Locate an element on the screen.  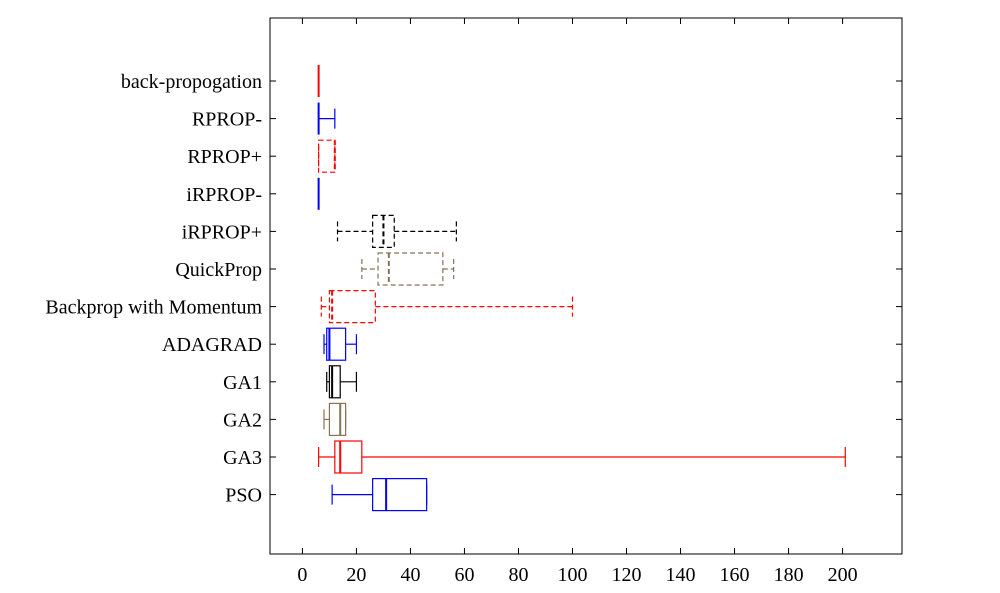
x-tick-label: 200 is located at coordinates (843, 575).